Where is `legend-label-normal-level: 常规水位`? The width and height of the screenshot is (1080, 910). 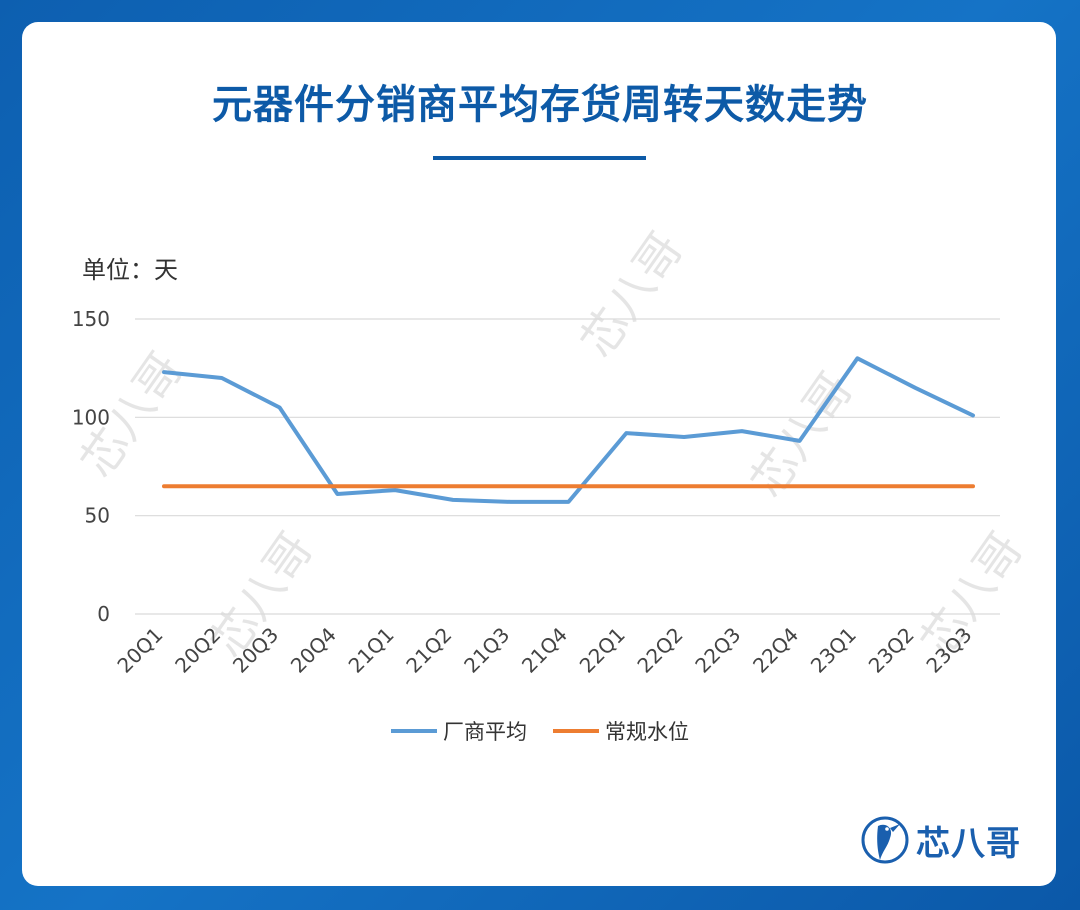
legend-label-normal-level: 常规水位 is located at coordinates (647, 732).